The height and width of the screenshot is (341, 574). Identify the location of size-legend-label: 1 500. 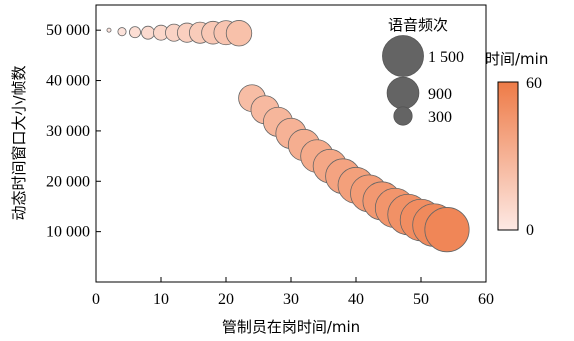
(446, 57).